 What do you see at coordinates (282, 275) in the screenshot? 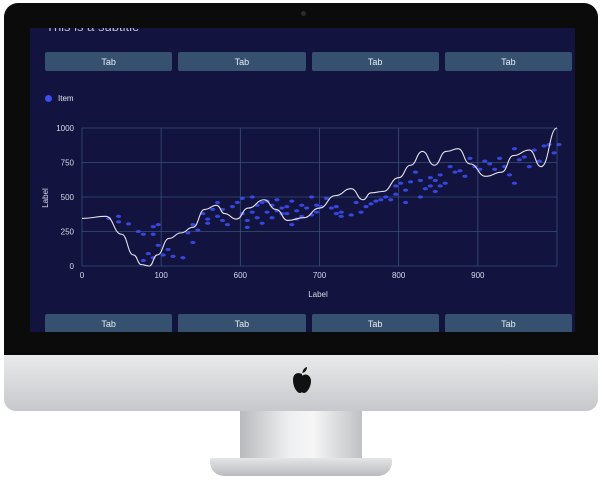
I see `x-axis-ticks: 0 100 600 700 800 900` at bounding box center [282, 275].